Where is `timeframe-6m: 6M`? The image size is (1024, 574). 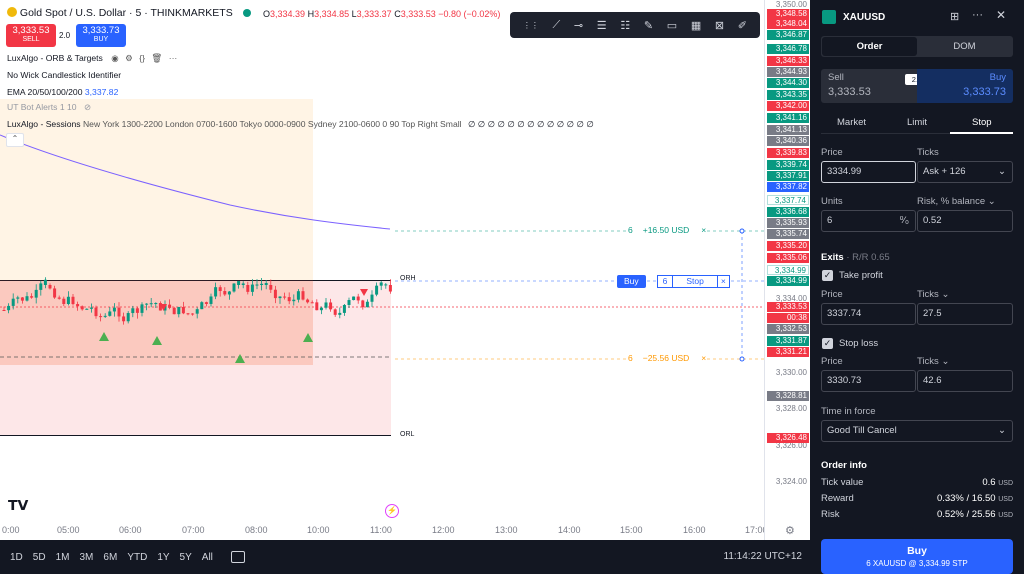 timeframe-6m: 6M is located at coordinates (110, 557).